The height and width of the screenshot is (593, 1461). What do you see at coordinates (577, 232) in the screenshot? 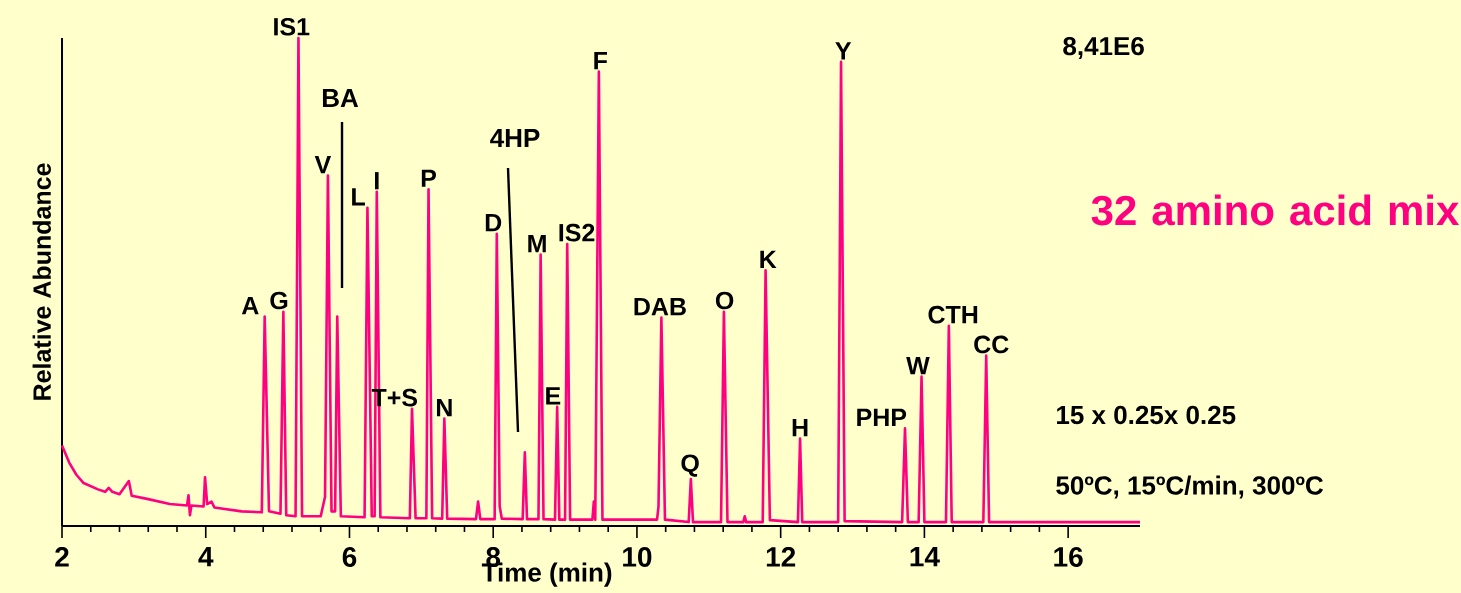
I see `annotation: IS2` at bounding box center [577, 232].